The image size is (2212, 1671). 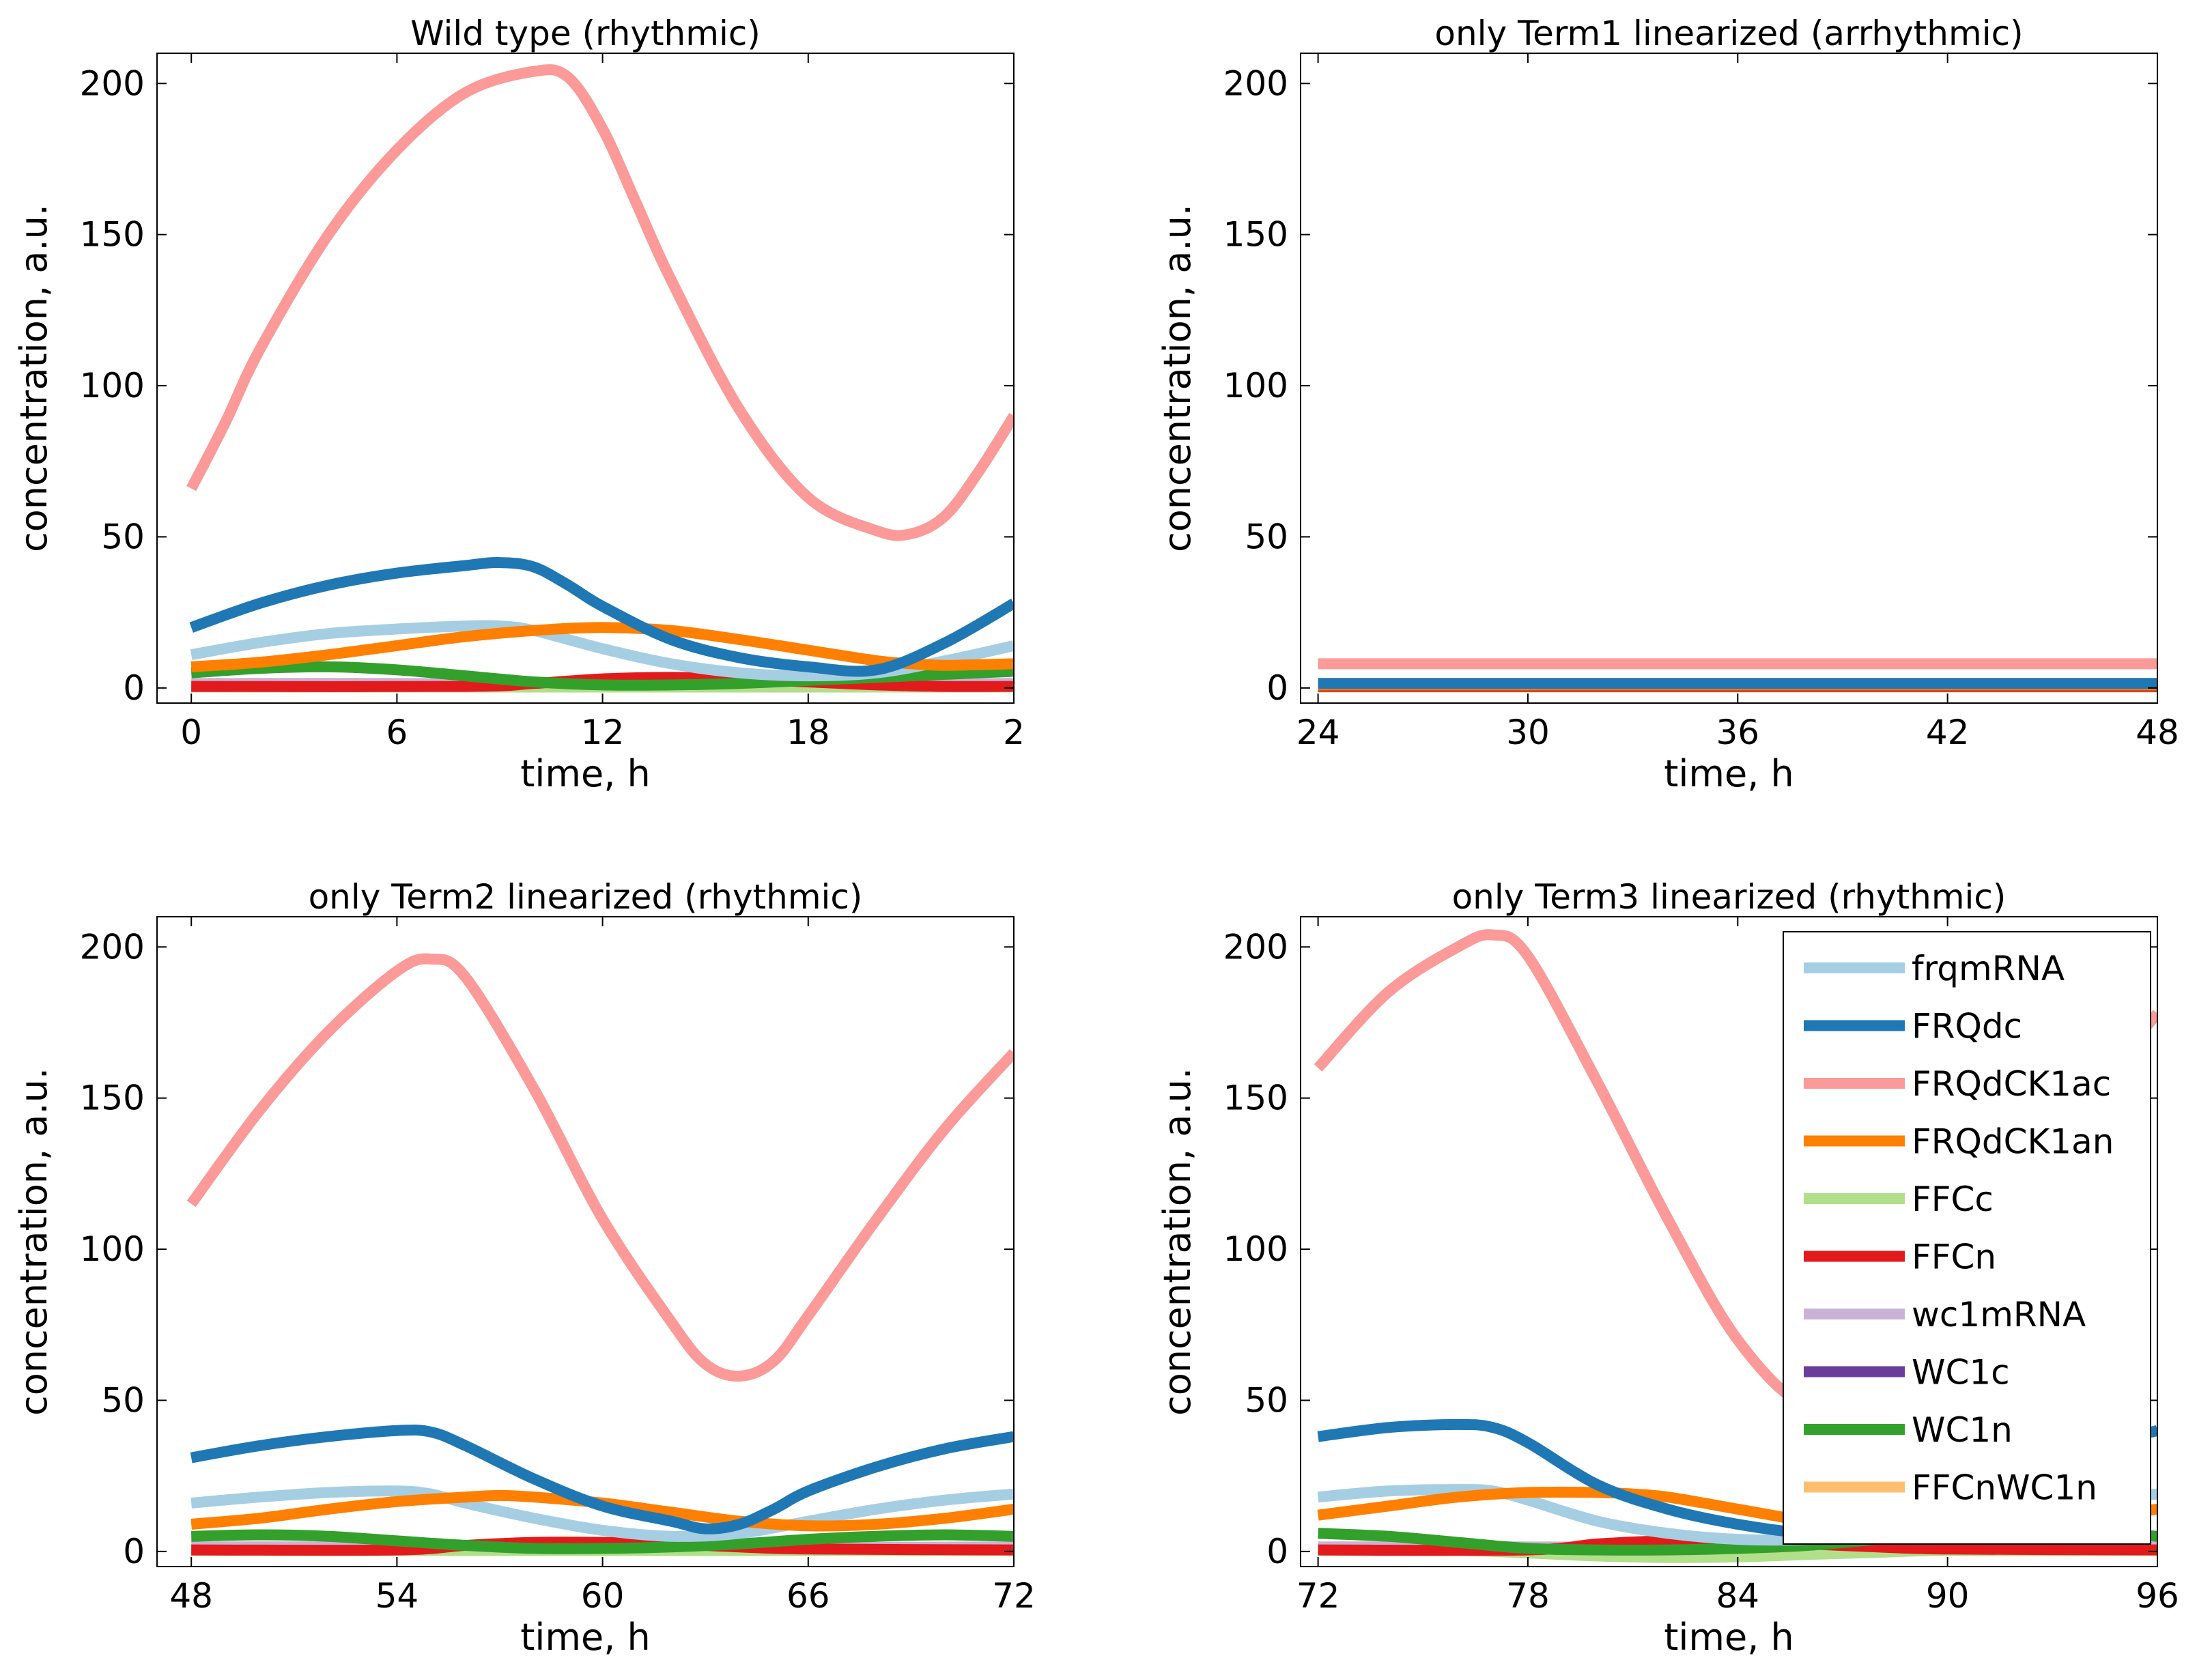 What do you see at coordinates (191, 732) in the screenshot?
I see `x-tick-label: 0` at bounding box center [191, 732].